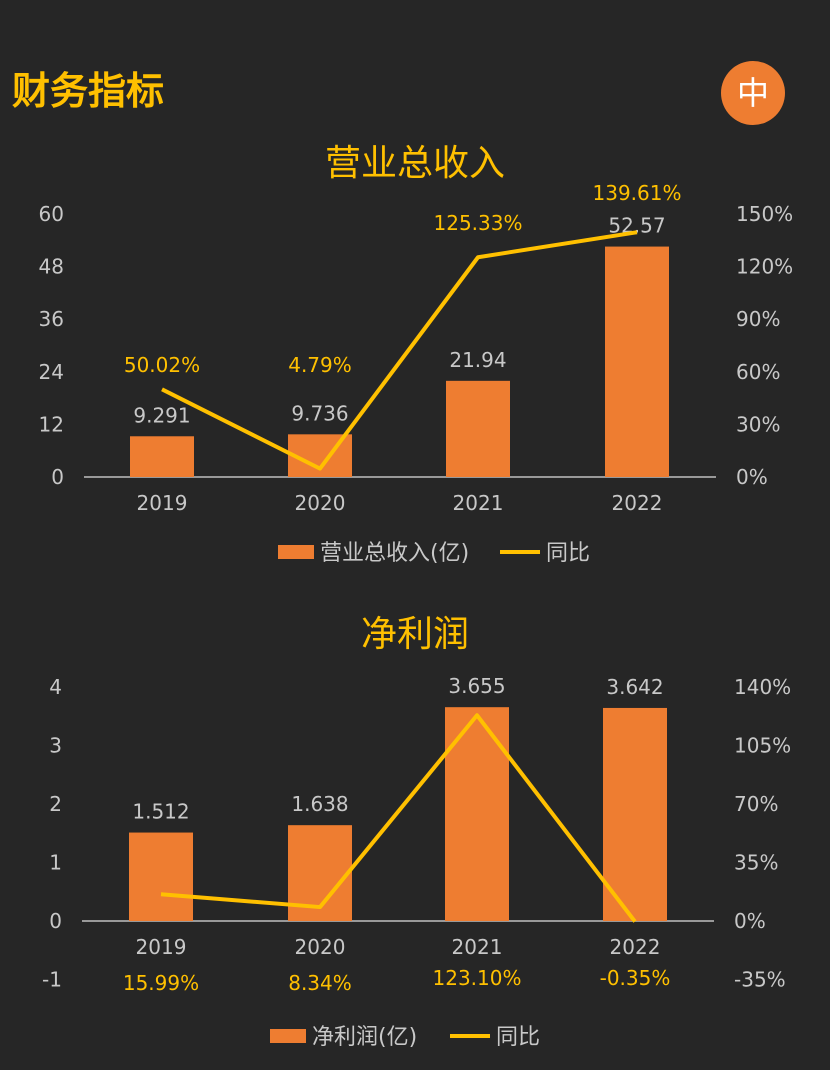  What do you see at coordinates (756, 863) in the screenshot?
I see `right-axis-tick: 35%` at bounding box center [756, 863].